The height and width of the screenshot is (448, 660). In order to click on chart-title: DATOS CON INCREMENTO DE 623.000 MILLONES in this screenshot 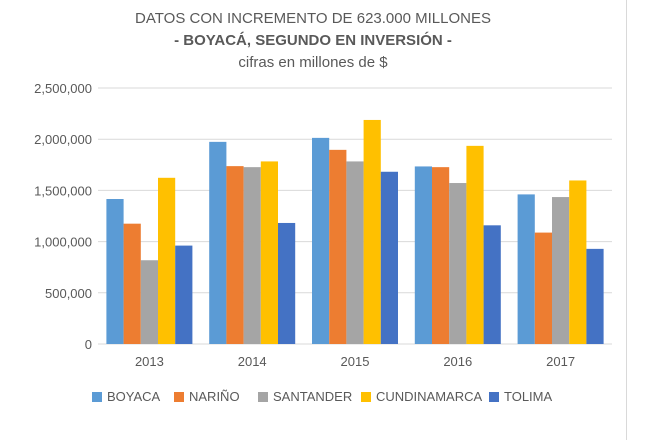, I will do `click(313, 18)`.